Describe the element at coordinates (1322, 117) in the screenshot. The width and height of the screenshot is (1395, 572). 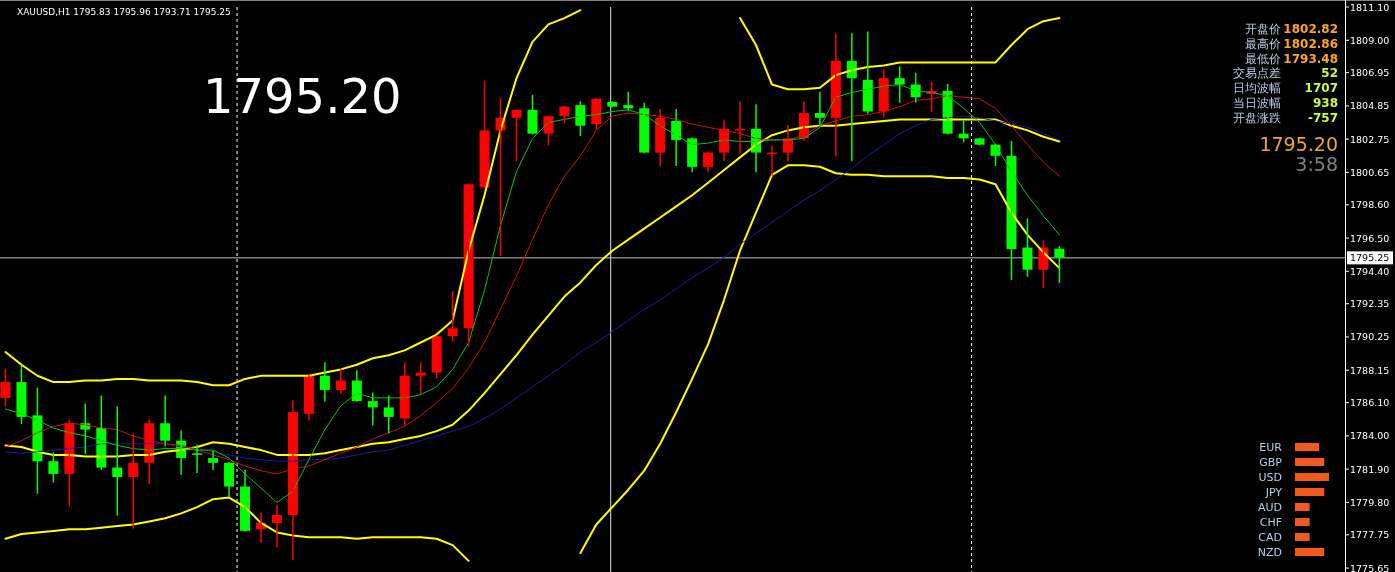
I see `text: -757` at that location.